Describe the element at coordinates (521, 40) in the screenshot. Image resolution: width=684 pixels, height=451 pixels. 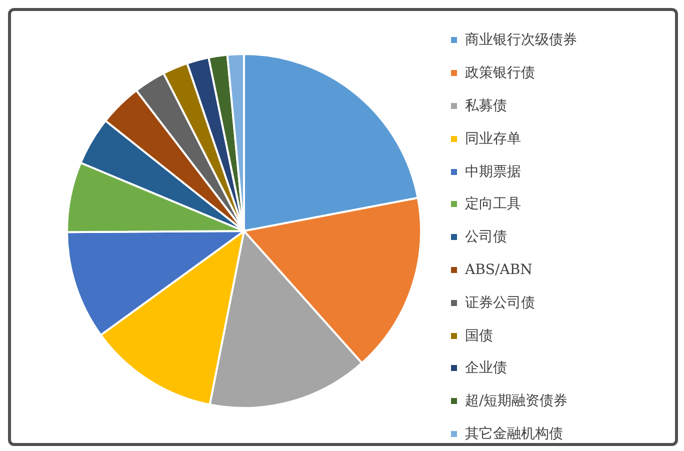
I see `legend-label: 商业银行次级债券` at that location.